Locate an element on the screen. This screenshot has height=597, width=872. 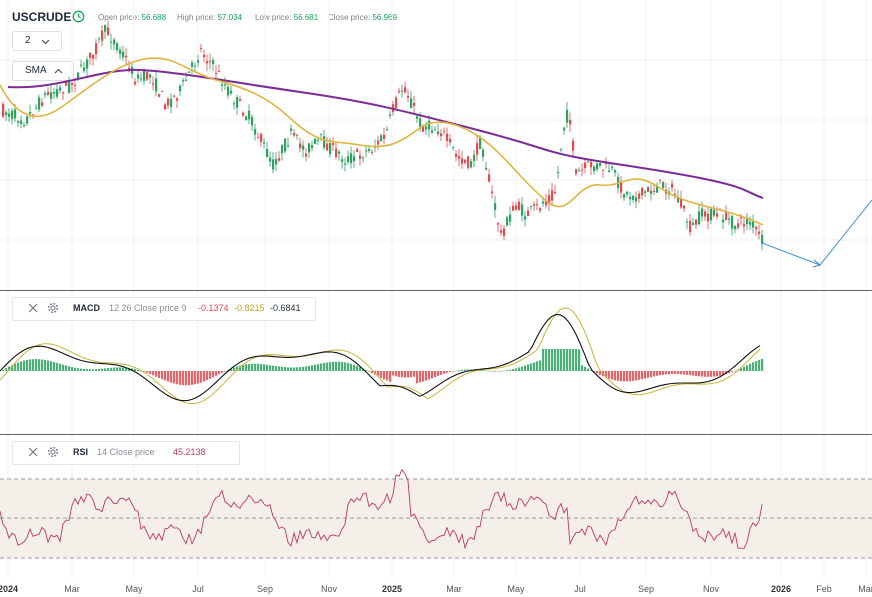
symbol-name: USCRUDE is located at coordinates (42, 17).